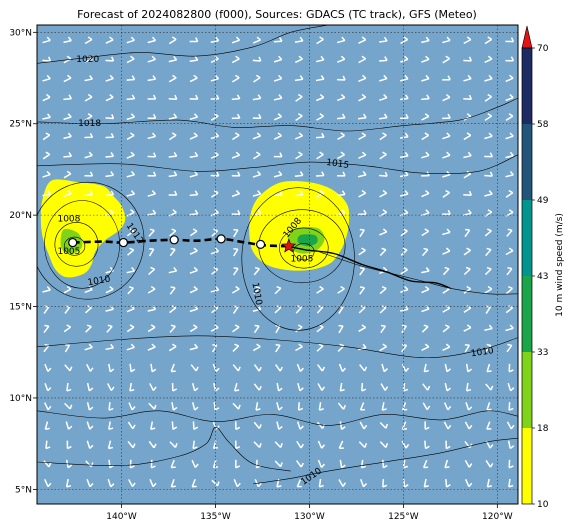 This screenshot has height=532, width=575. What do you see at coordinates (543, 429) in the screenshot?
I see `colorbar-tick-label: 18` at bounding box center [543, 429].